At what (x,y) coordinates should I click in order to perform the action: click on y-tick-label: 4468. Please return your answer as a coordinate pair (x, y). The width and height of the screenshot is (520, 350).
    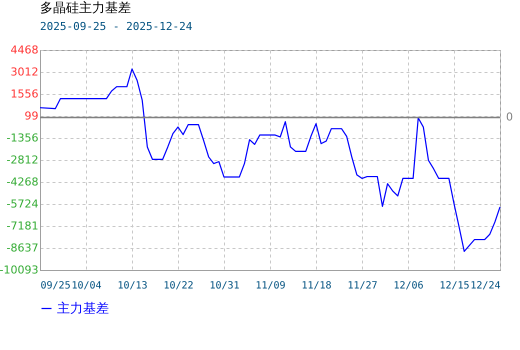
    Looking at the image, I should click on (24, 50).